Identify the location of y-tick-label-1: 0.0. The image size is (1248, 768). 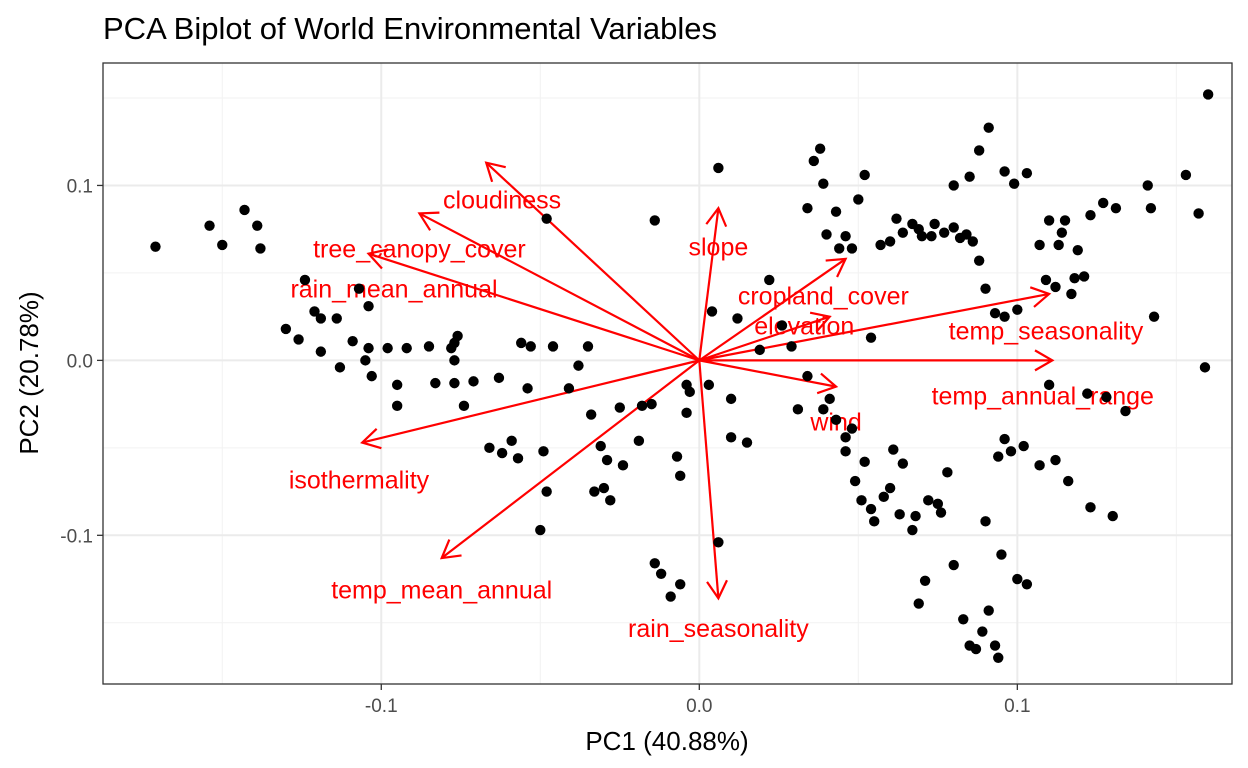
(80, 361).